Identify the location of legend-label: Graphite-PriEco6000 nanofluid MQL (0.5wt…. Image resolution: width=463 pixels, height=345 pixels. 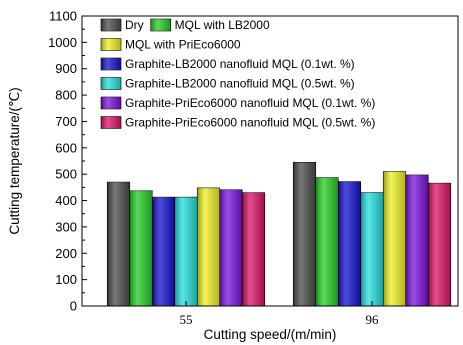
(250, 123).